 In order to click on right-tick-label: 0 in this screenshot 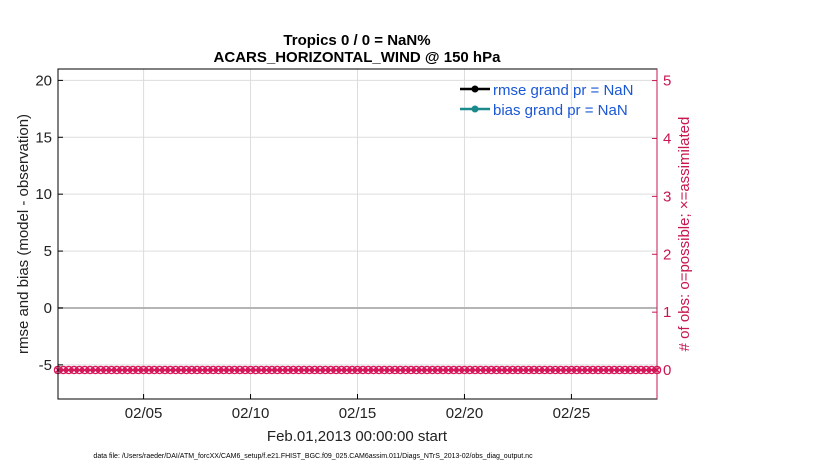, I will do `click(667, 370)`.